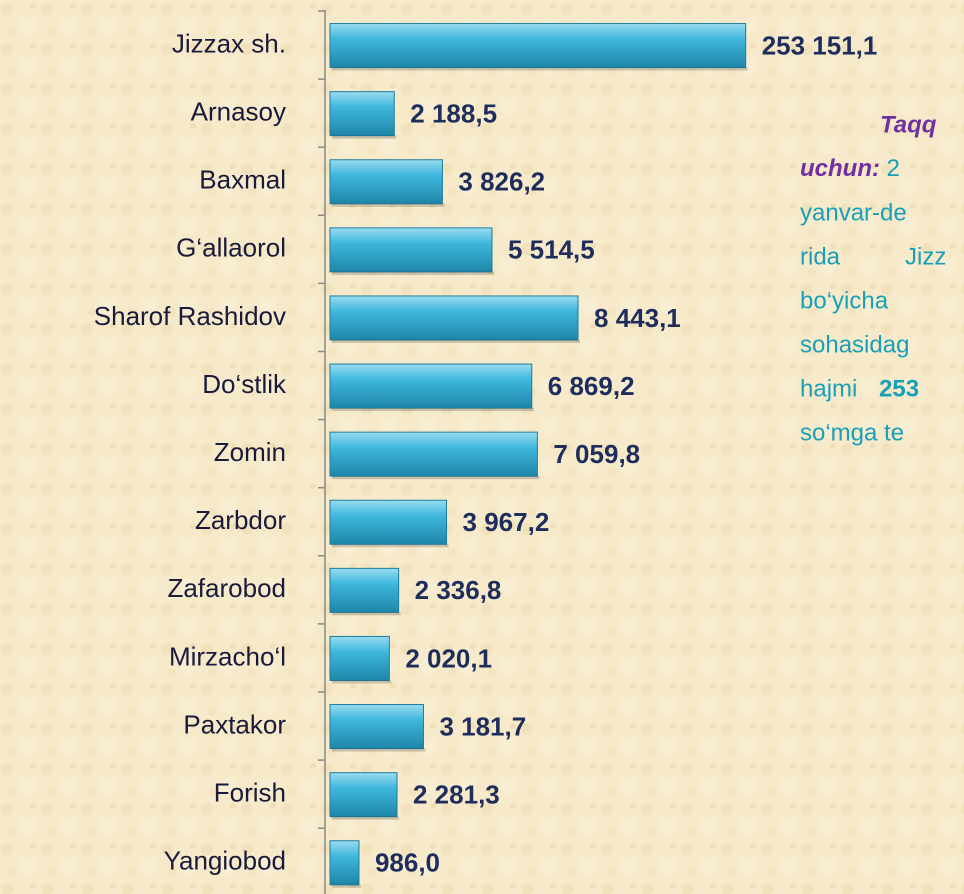 The width and height of the screenshot is (964, 894). I want to click on value-label: 986,0, so click(407, 863).